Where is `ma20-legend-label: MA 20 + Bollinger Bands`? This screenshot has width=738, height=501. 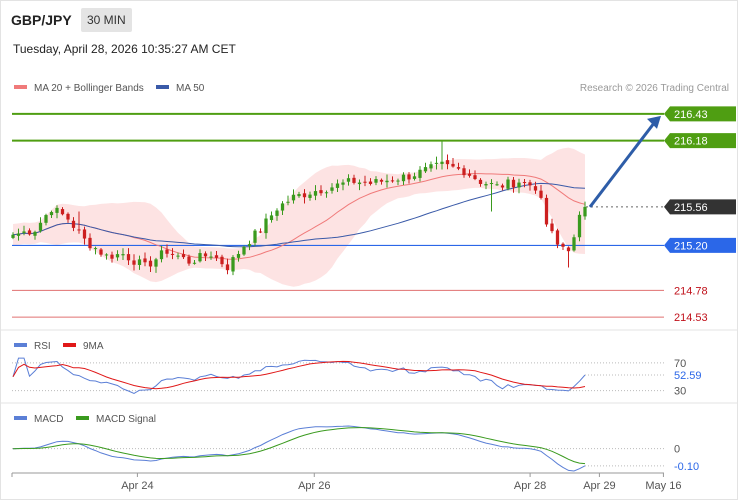
ma20-legend-label: MA 20 + Bollinger Bands is located at coordinates (89, 88).